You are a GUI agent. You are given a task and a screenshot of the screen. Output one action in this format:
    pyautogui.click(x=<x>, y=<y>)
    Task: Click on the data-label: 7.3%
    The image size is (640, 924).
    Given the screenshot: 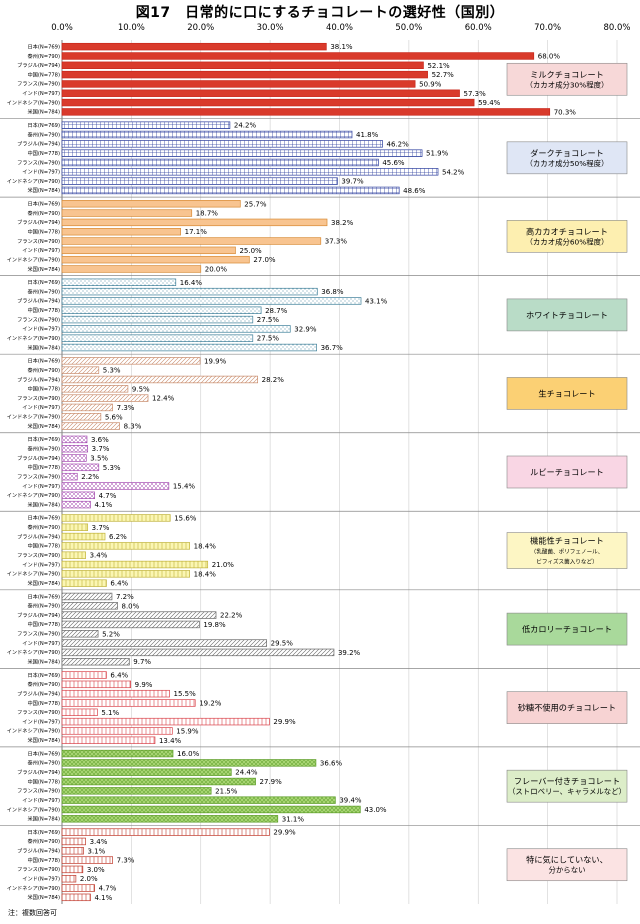 What is the action you would take?
    pyautogui.click(x=126, y=861)
    